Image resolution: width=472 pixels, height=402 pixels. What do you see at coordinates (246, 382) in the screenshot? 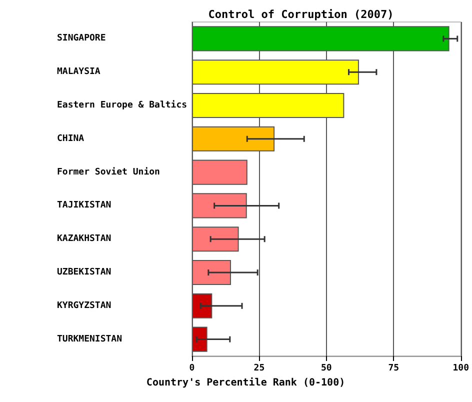
I see `x-axis-title: Country's Percentile Rank (0-100)` at bounding box center [246, 382].